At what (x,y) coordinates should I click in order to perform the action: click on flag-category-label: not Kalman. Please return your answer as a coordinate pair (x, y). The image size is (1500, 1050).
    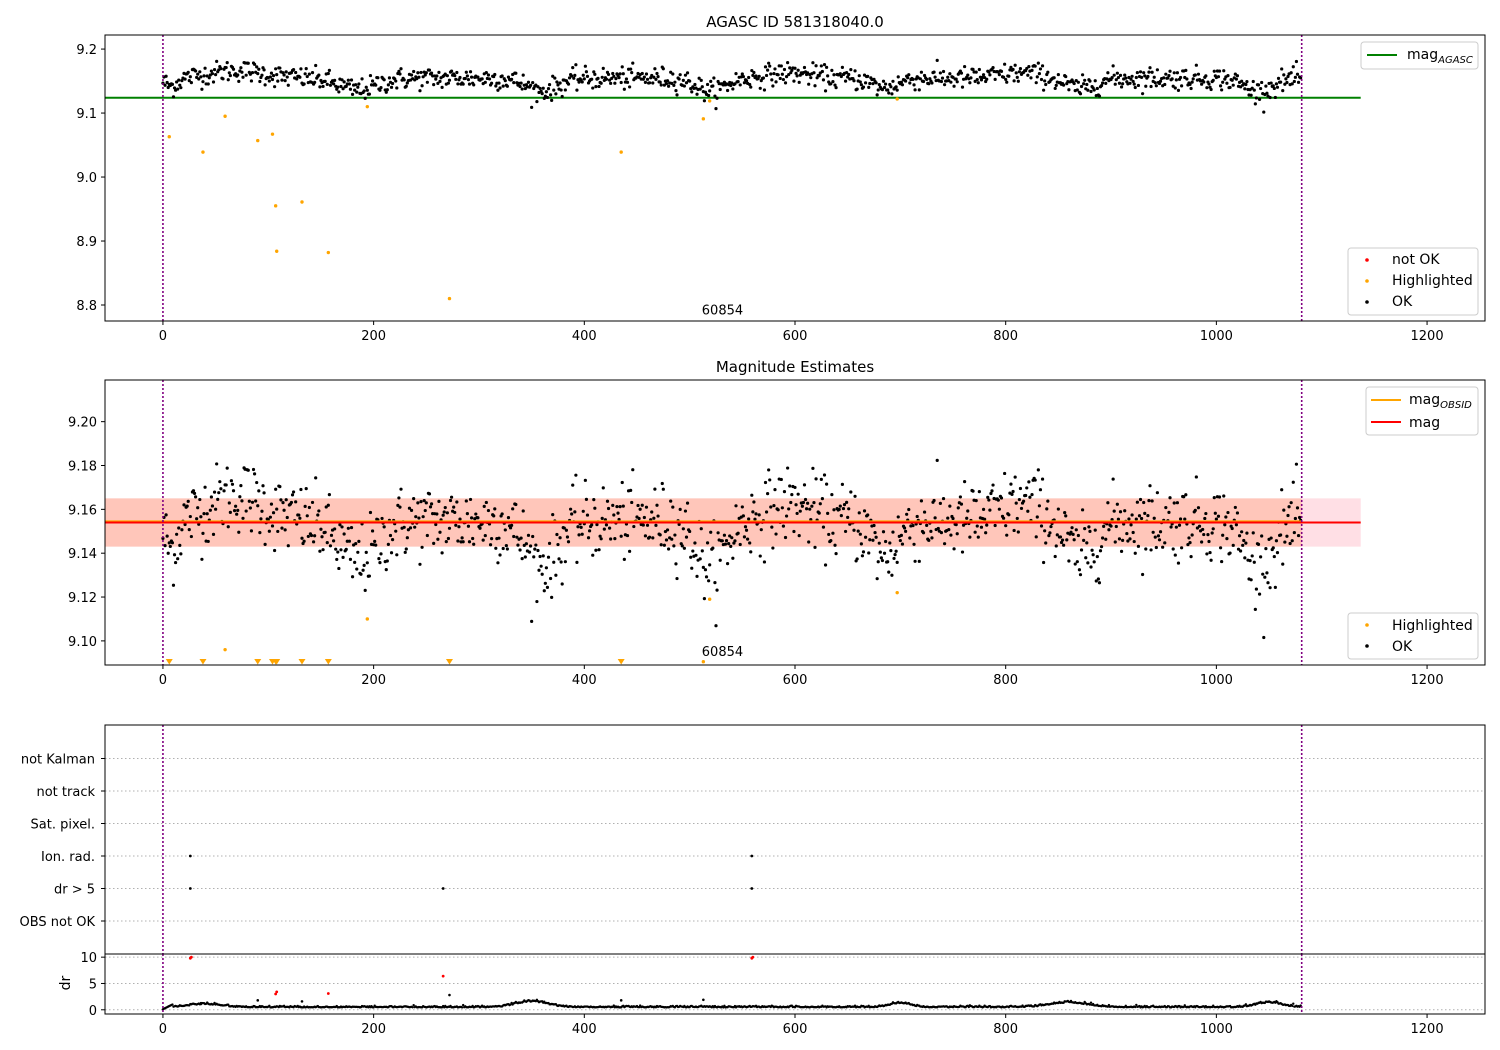
    Looking at the image, I should click on (58, 760).